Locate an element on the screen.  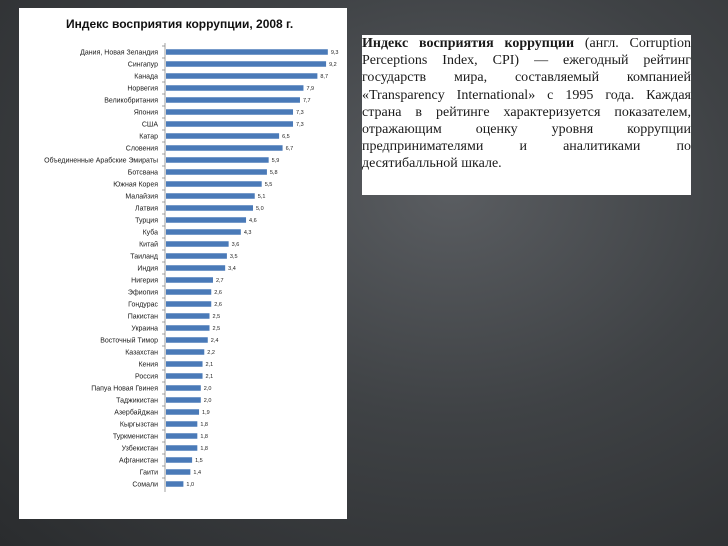
category-label: Малайзия is located at coordinates (141, 196).